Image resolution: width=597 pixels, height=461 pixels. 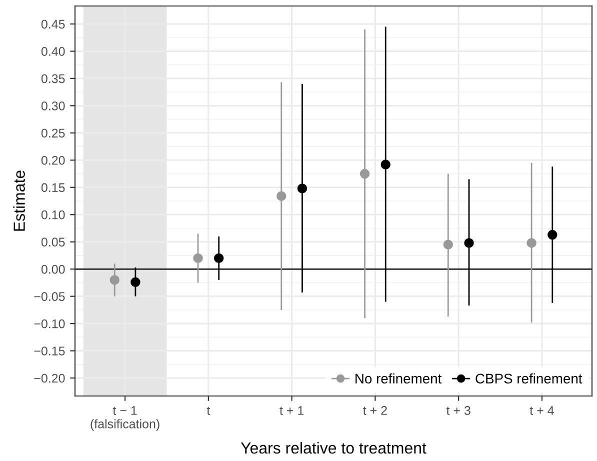 I want to click on y-tick-label: 0.45, so click(x=53, y=24).